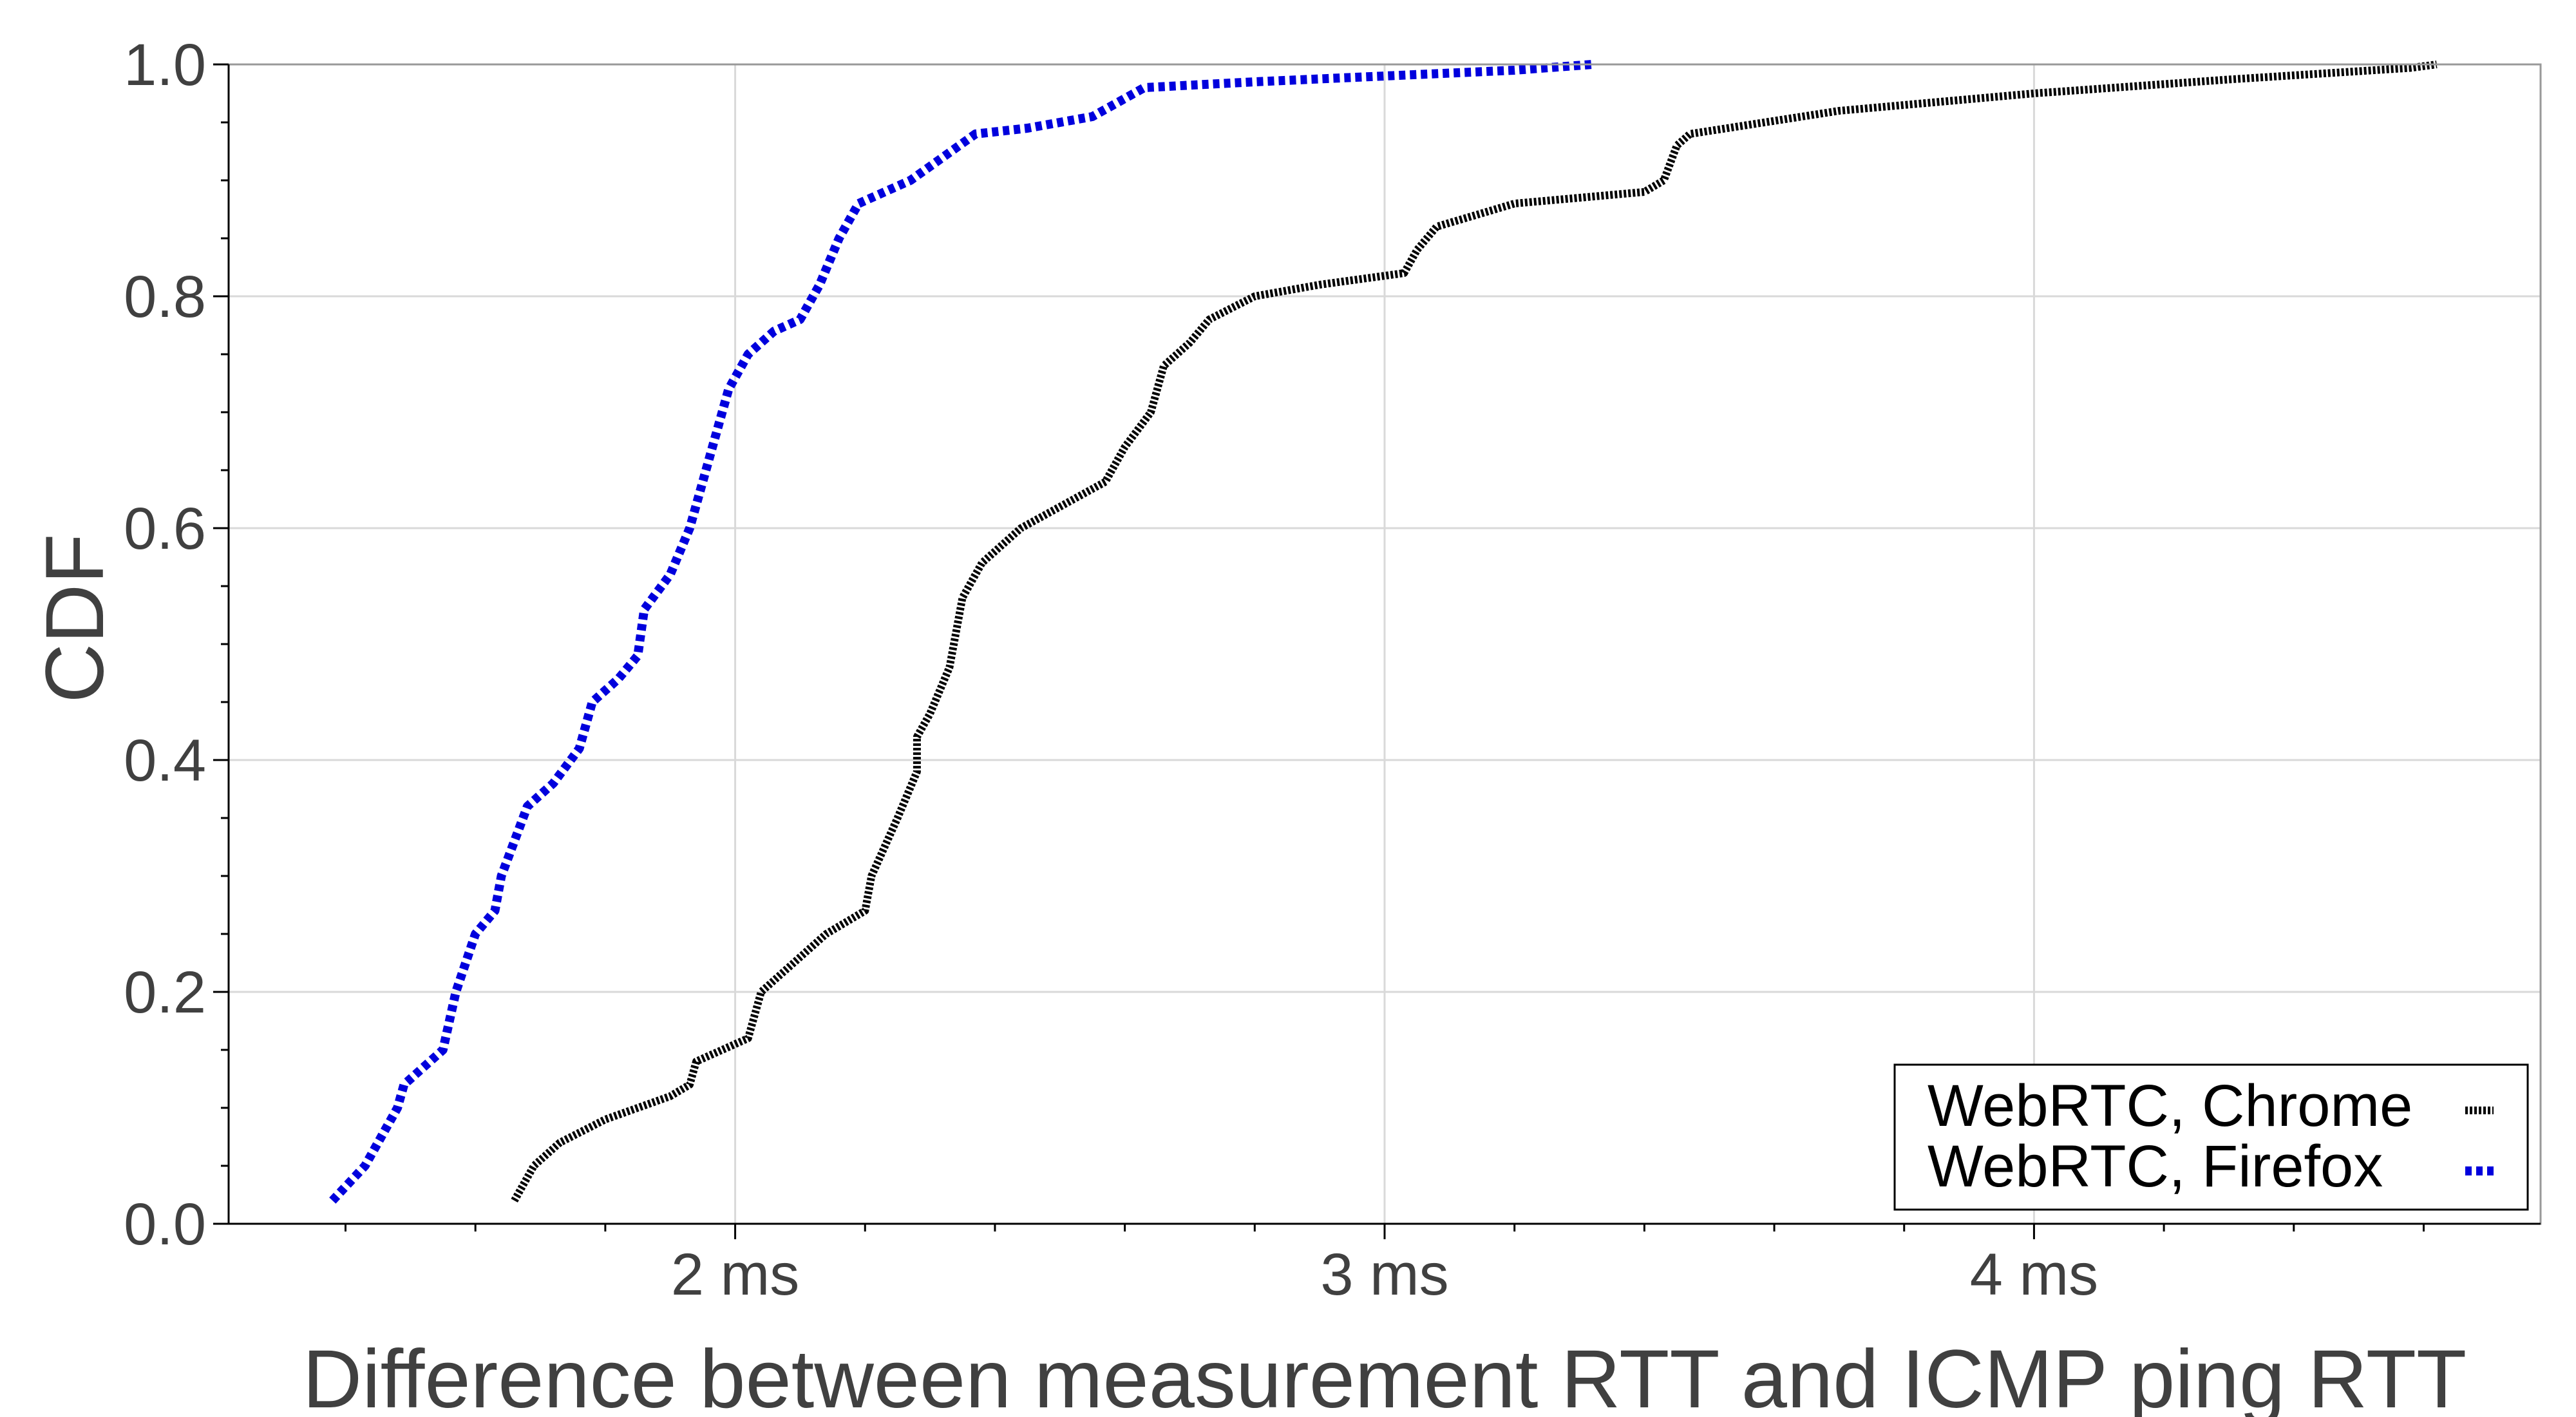  Describe the element at coordinates (165, 529) in the screenshot. I see `y-tick-label: 0.6` at that location.